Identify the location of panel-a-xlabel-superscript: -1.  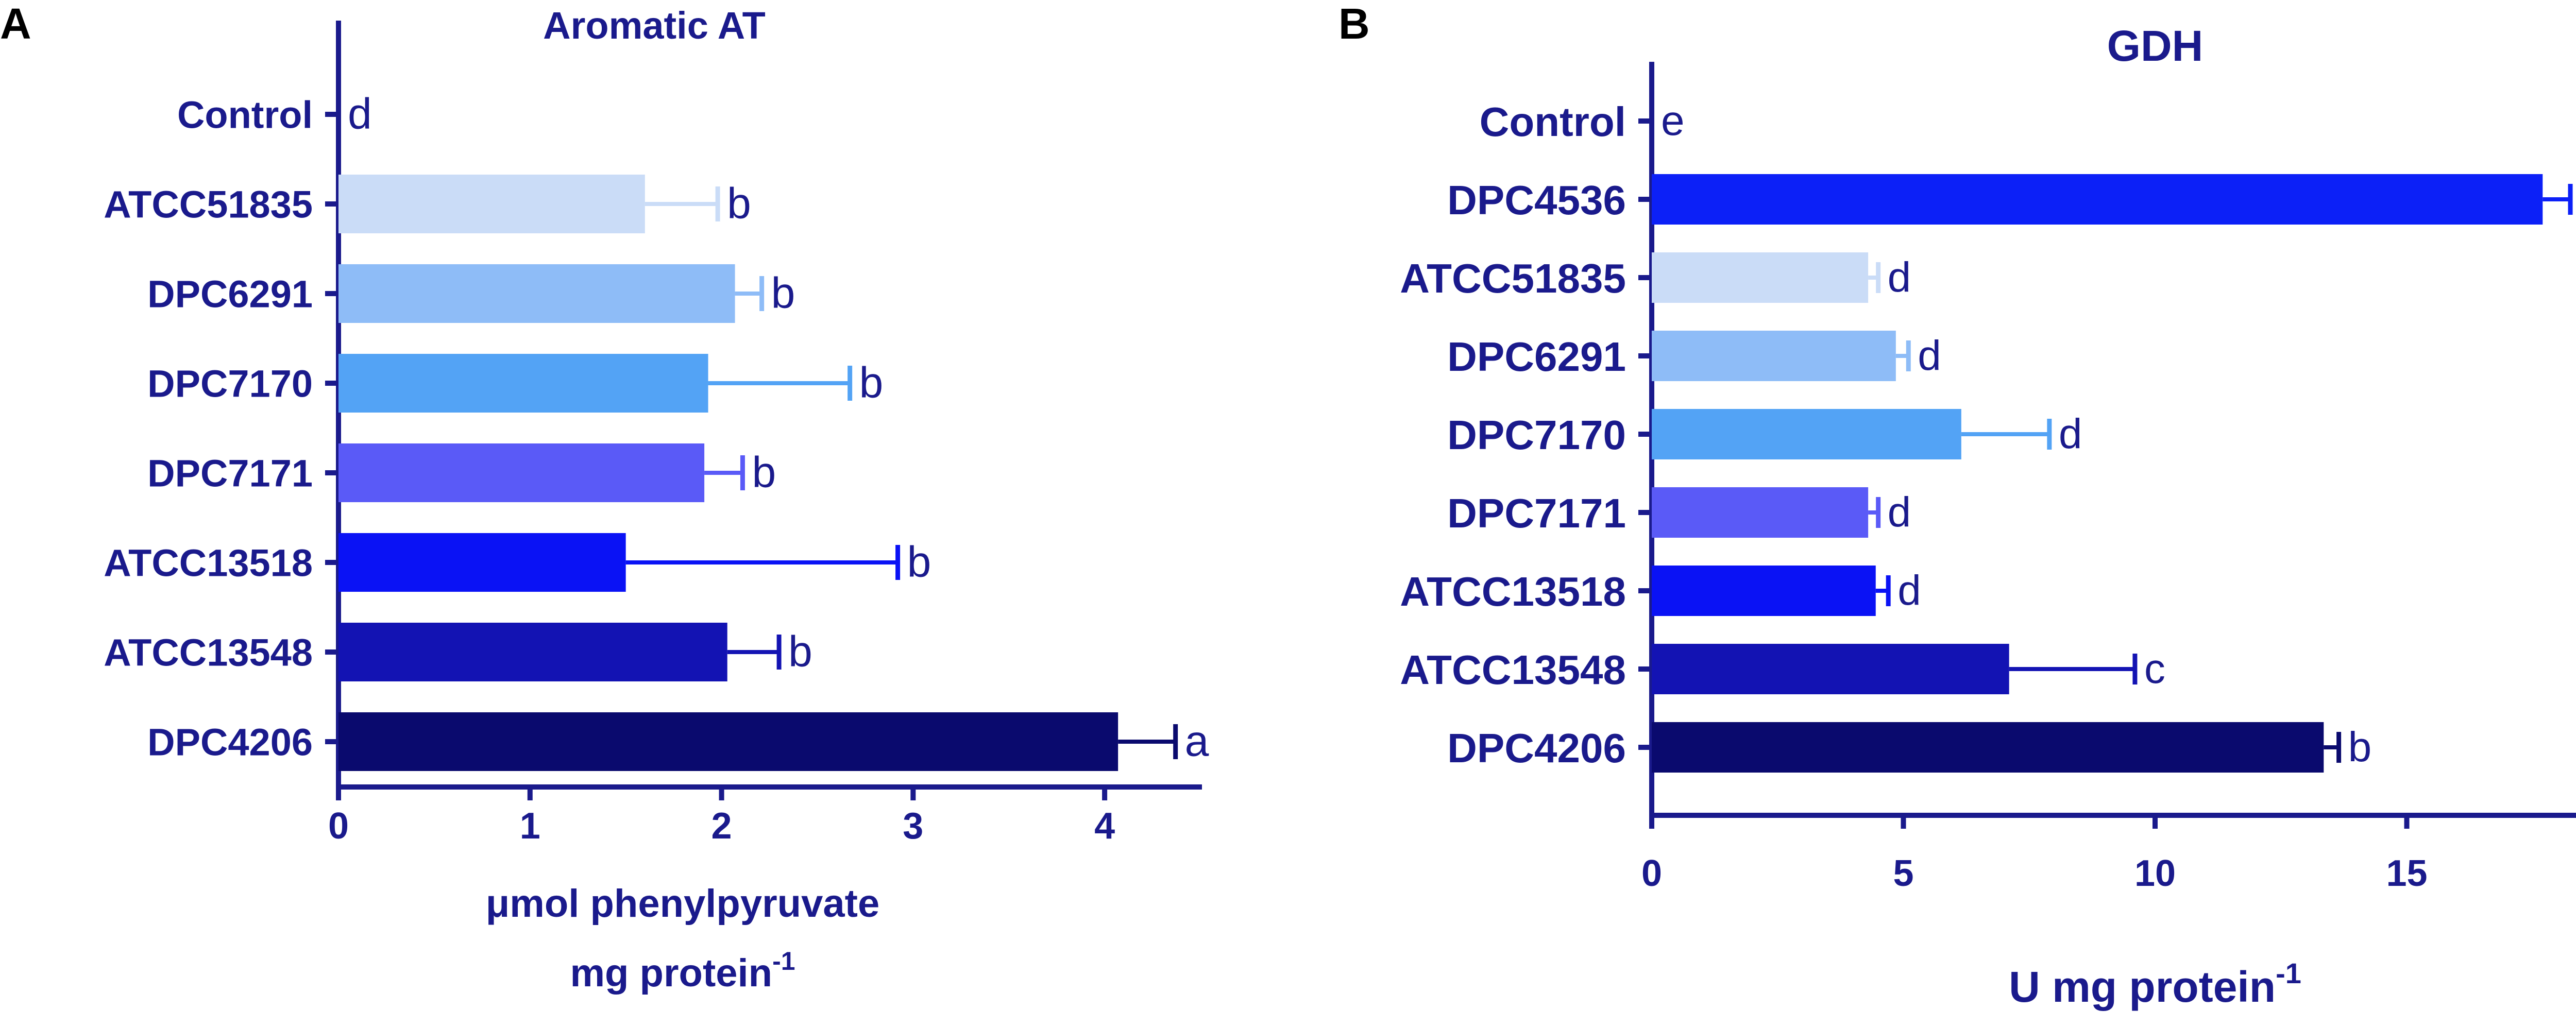
(783, 961).